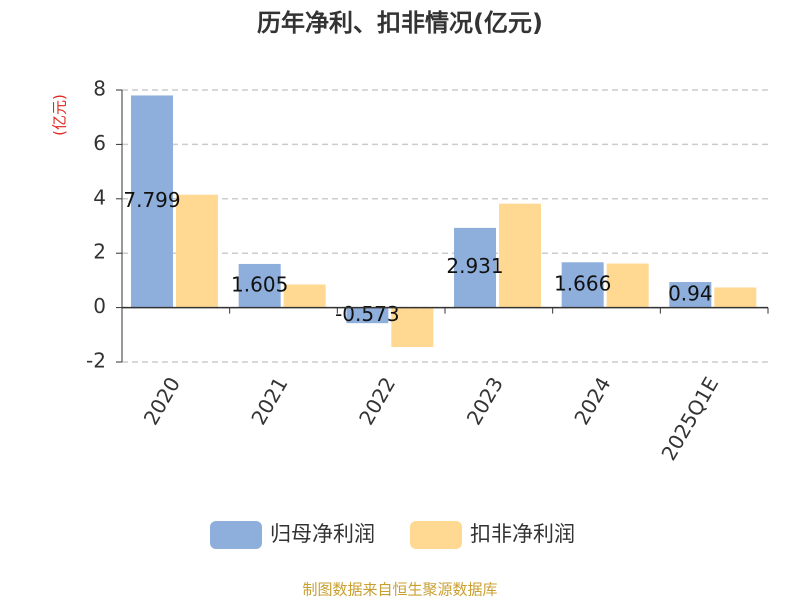  Describe the element at coordinates (99, 89) in the screenshot. I see `y-tick-label: 8` at that location.